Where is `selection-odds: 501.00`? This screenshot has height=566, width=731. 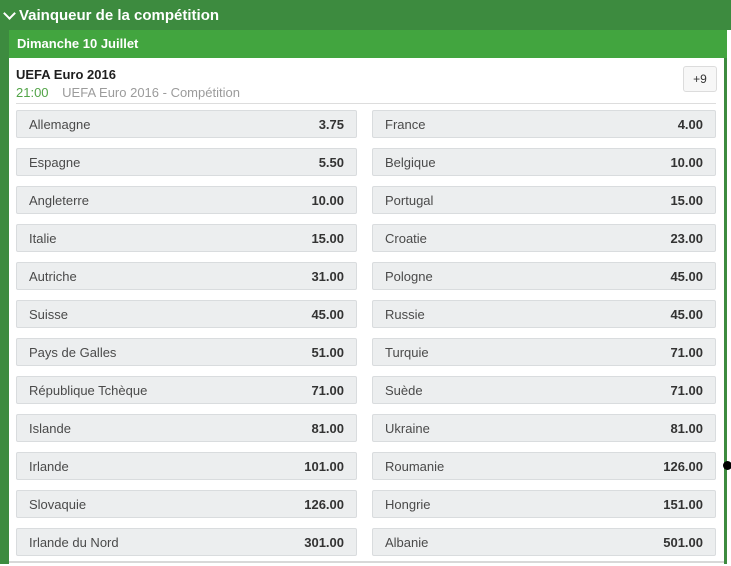 selection-odds: 501.00 is located at coordinates (683, 542).